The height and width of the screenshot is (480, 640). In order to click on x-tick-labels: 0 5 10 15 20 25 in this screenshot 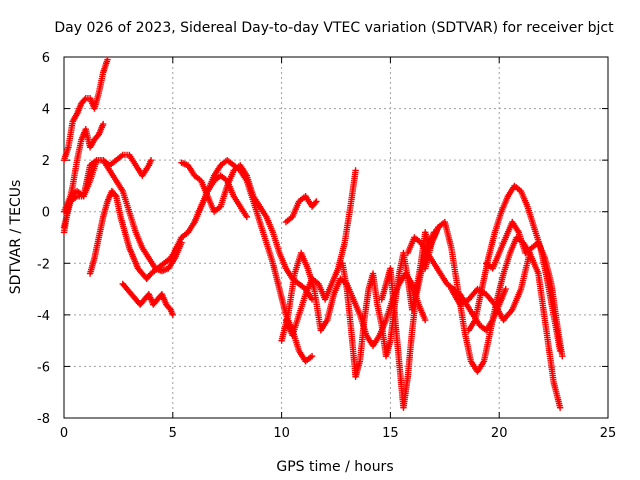, I will do `click(338, 433)`.